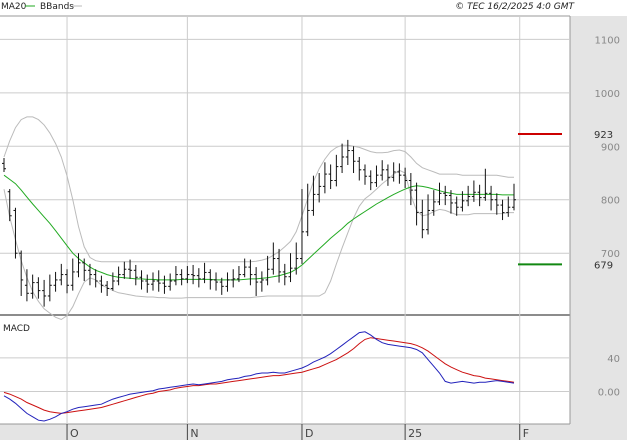  What do you see at coordinates (610, 254) in the screenshot?
I see `price-y-tick-label: 700` at bounding box center [610, 254].